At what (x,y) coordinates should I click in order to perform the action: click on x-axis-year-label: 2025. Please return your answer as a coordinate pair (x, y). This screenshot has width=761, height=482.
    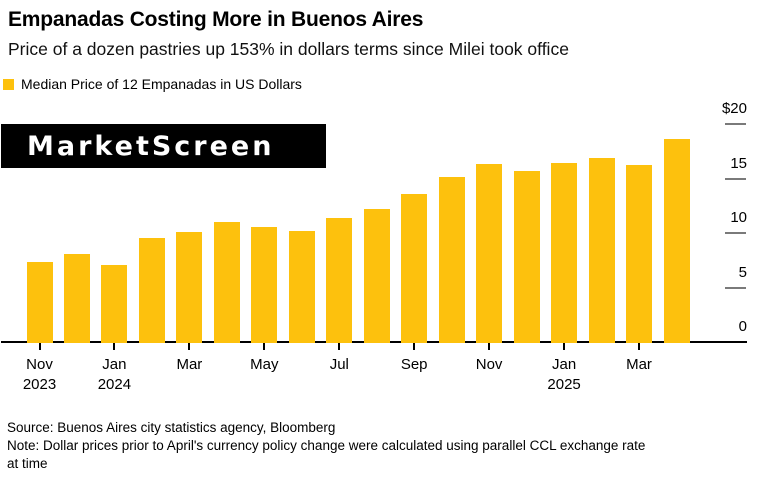
    Looking at the image, I should click on (564, 384).